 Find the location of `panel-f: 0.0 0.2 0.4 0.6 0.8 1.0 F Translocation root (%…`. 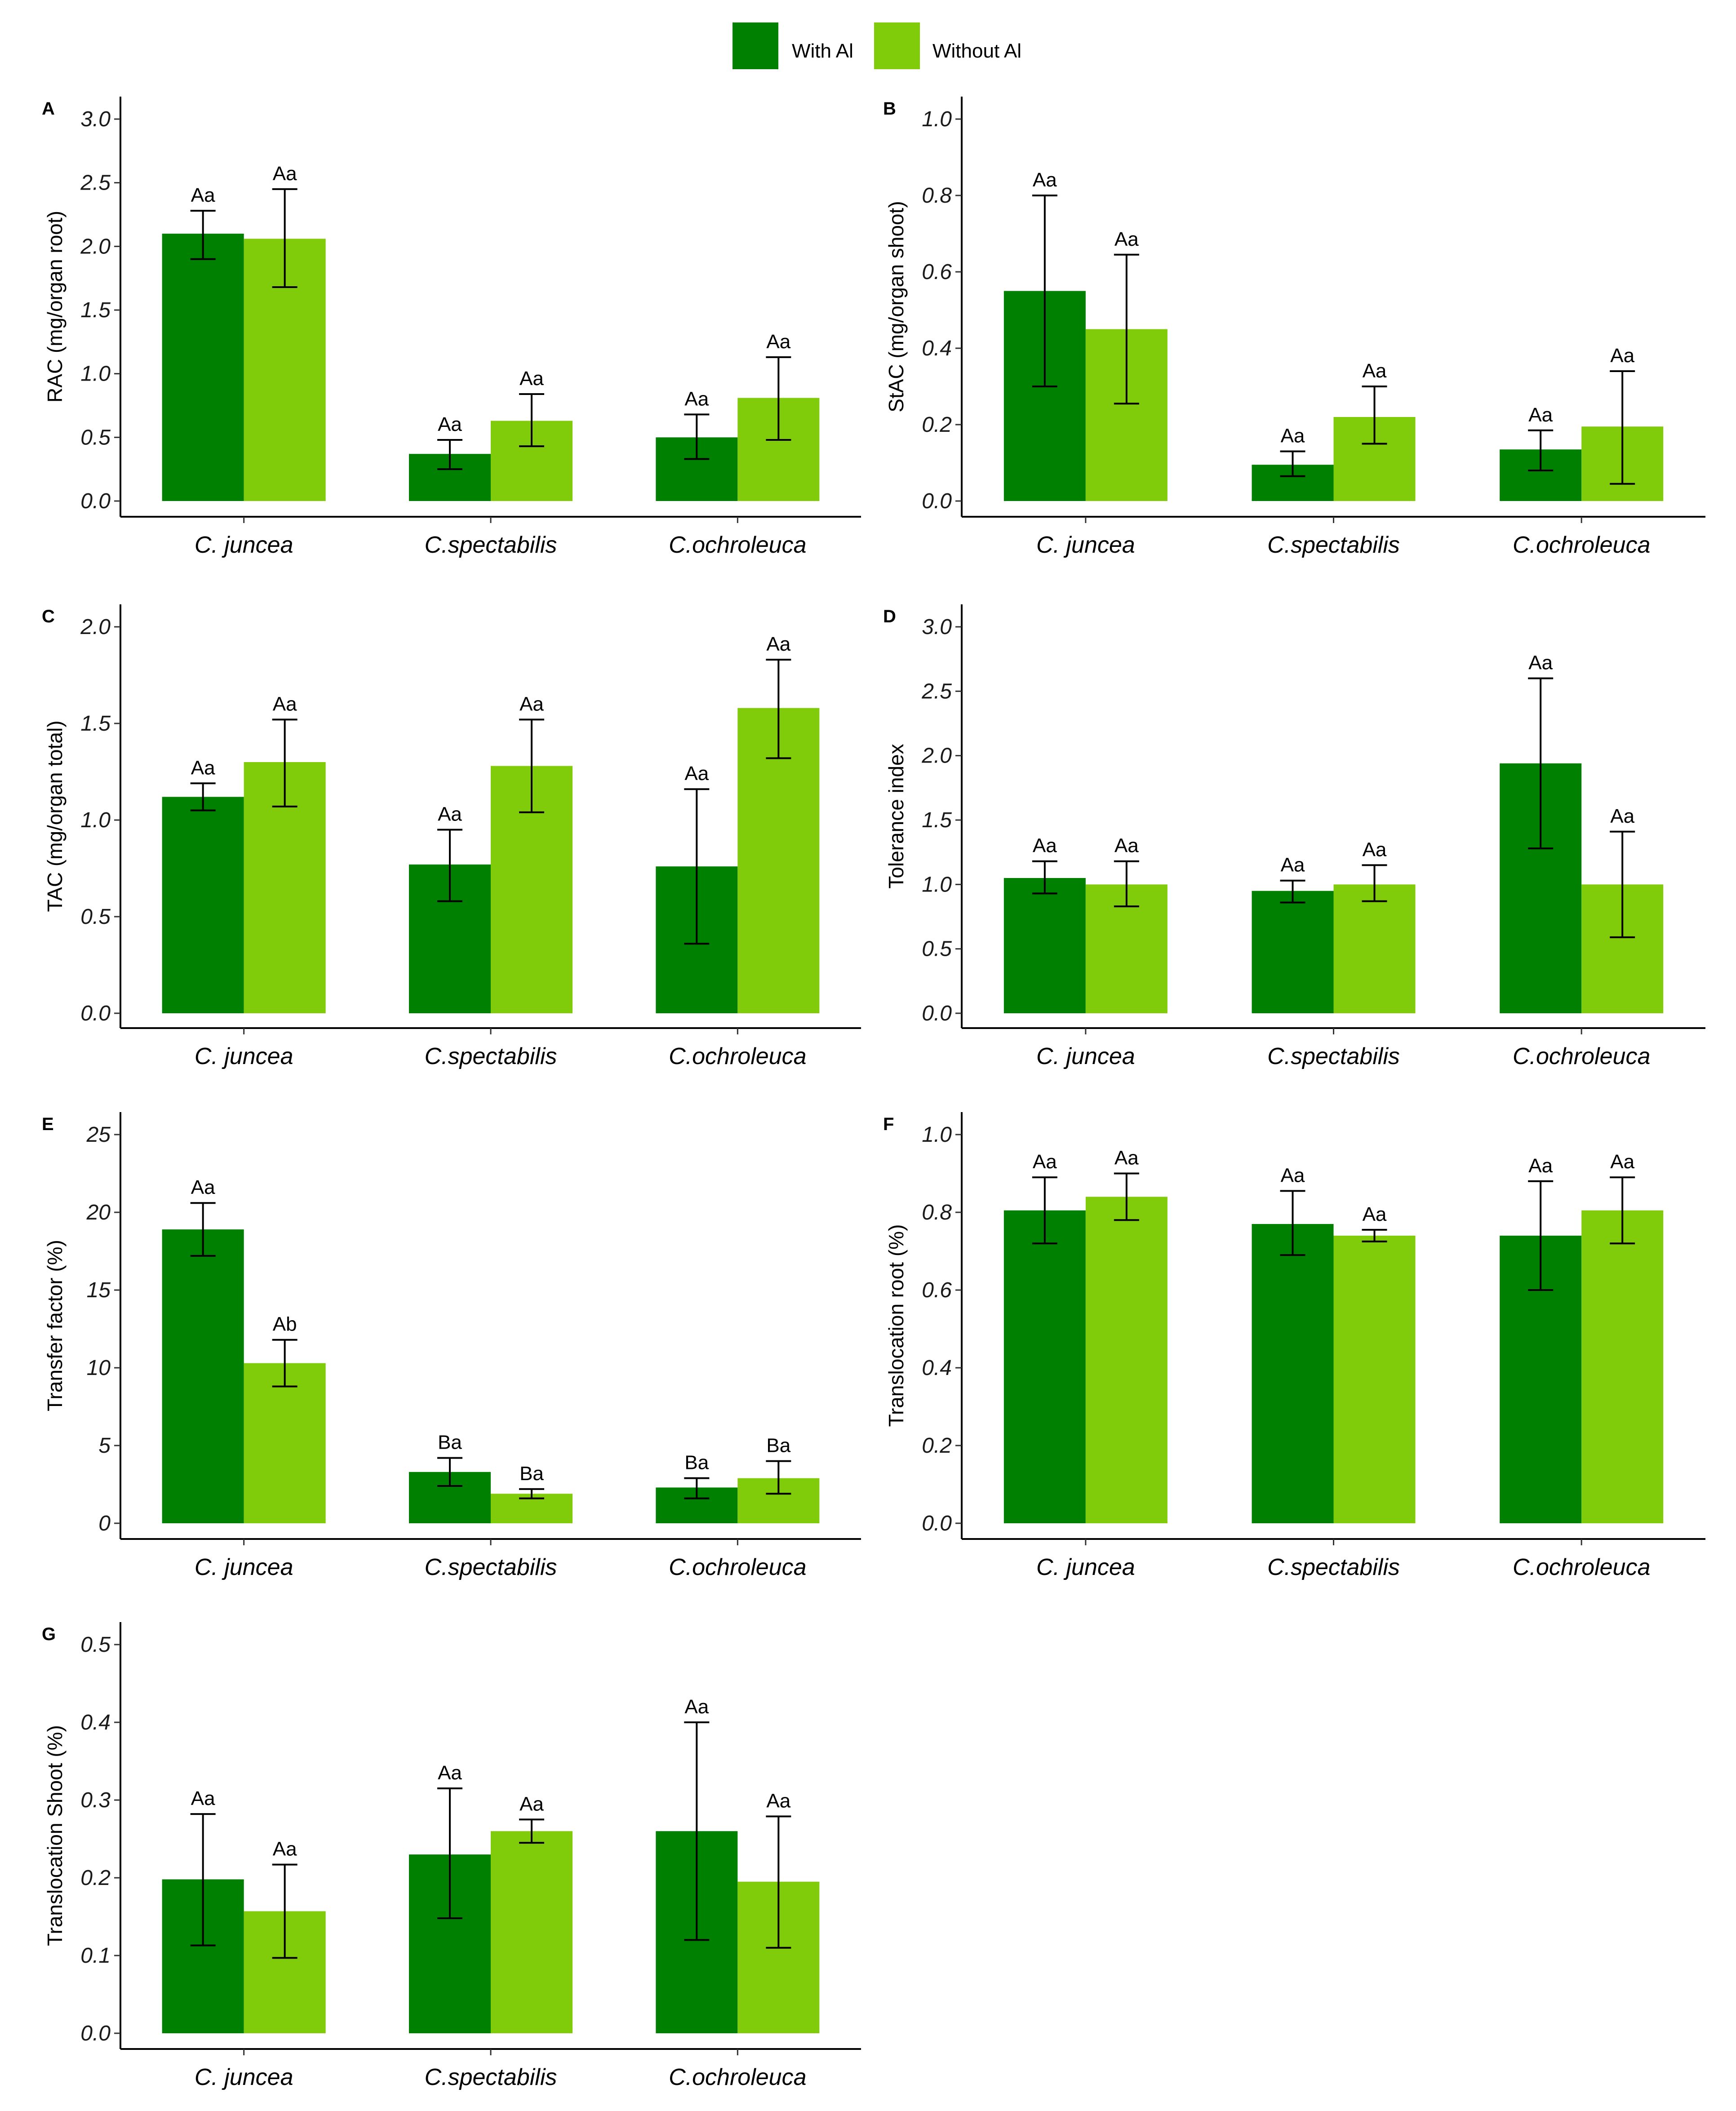

panel-f: 0.0 0.2 0.4 0.6 0.8 1.0 F Translocation root (%… is located at coordinates (1294, 1346).